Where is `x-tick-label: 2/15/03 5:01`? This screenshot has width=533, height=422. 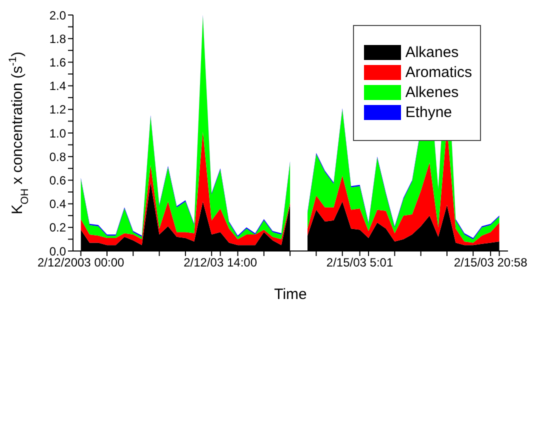 x-tick-label: 2/15/03 5:01 is located at coordinates (360, 263).